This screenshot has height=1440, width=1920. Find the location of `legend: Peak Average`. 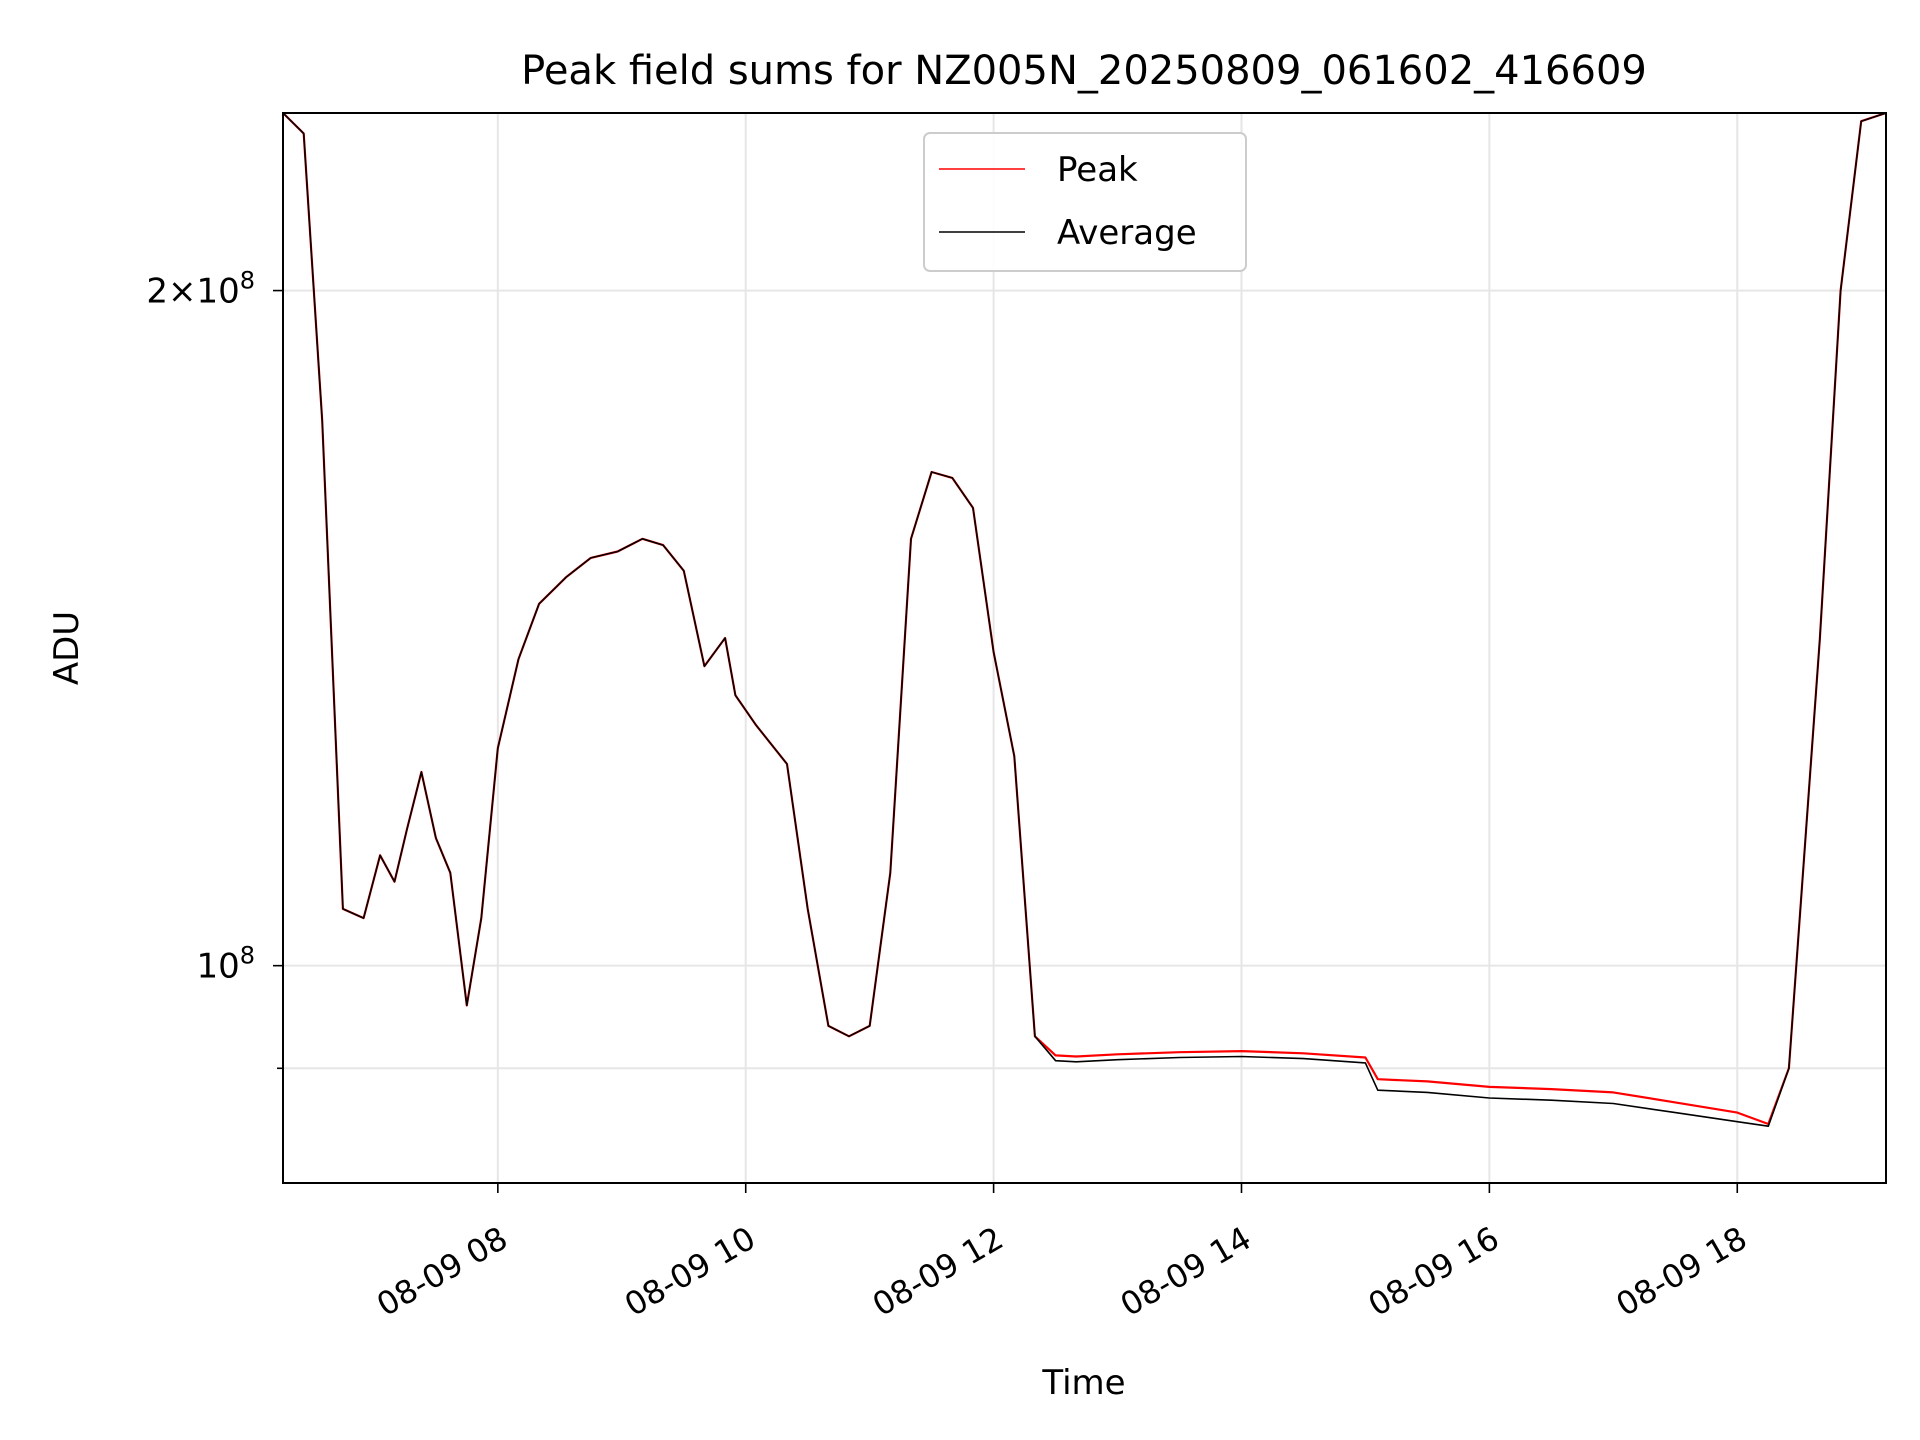

legend: Peak Average is located at coordinates (1085, 202).